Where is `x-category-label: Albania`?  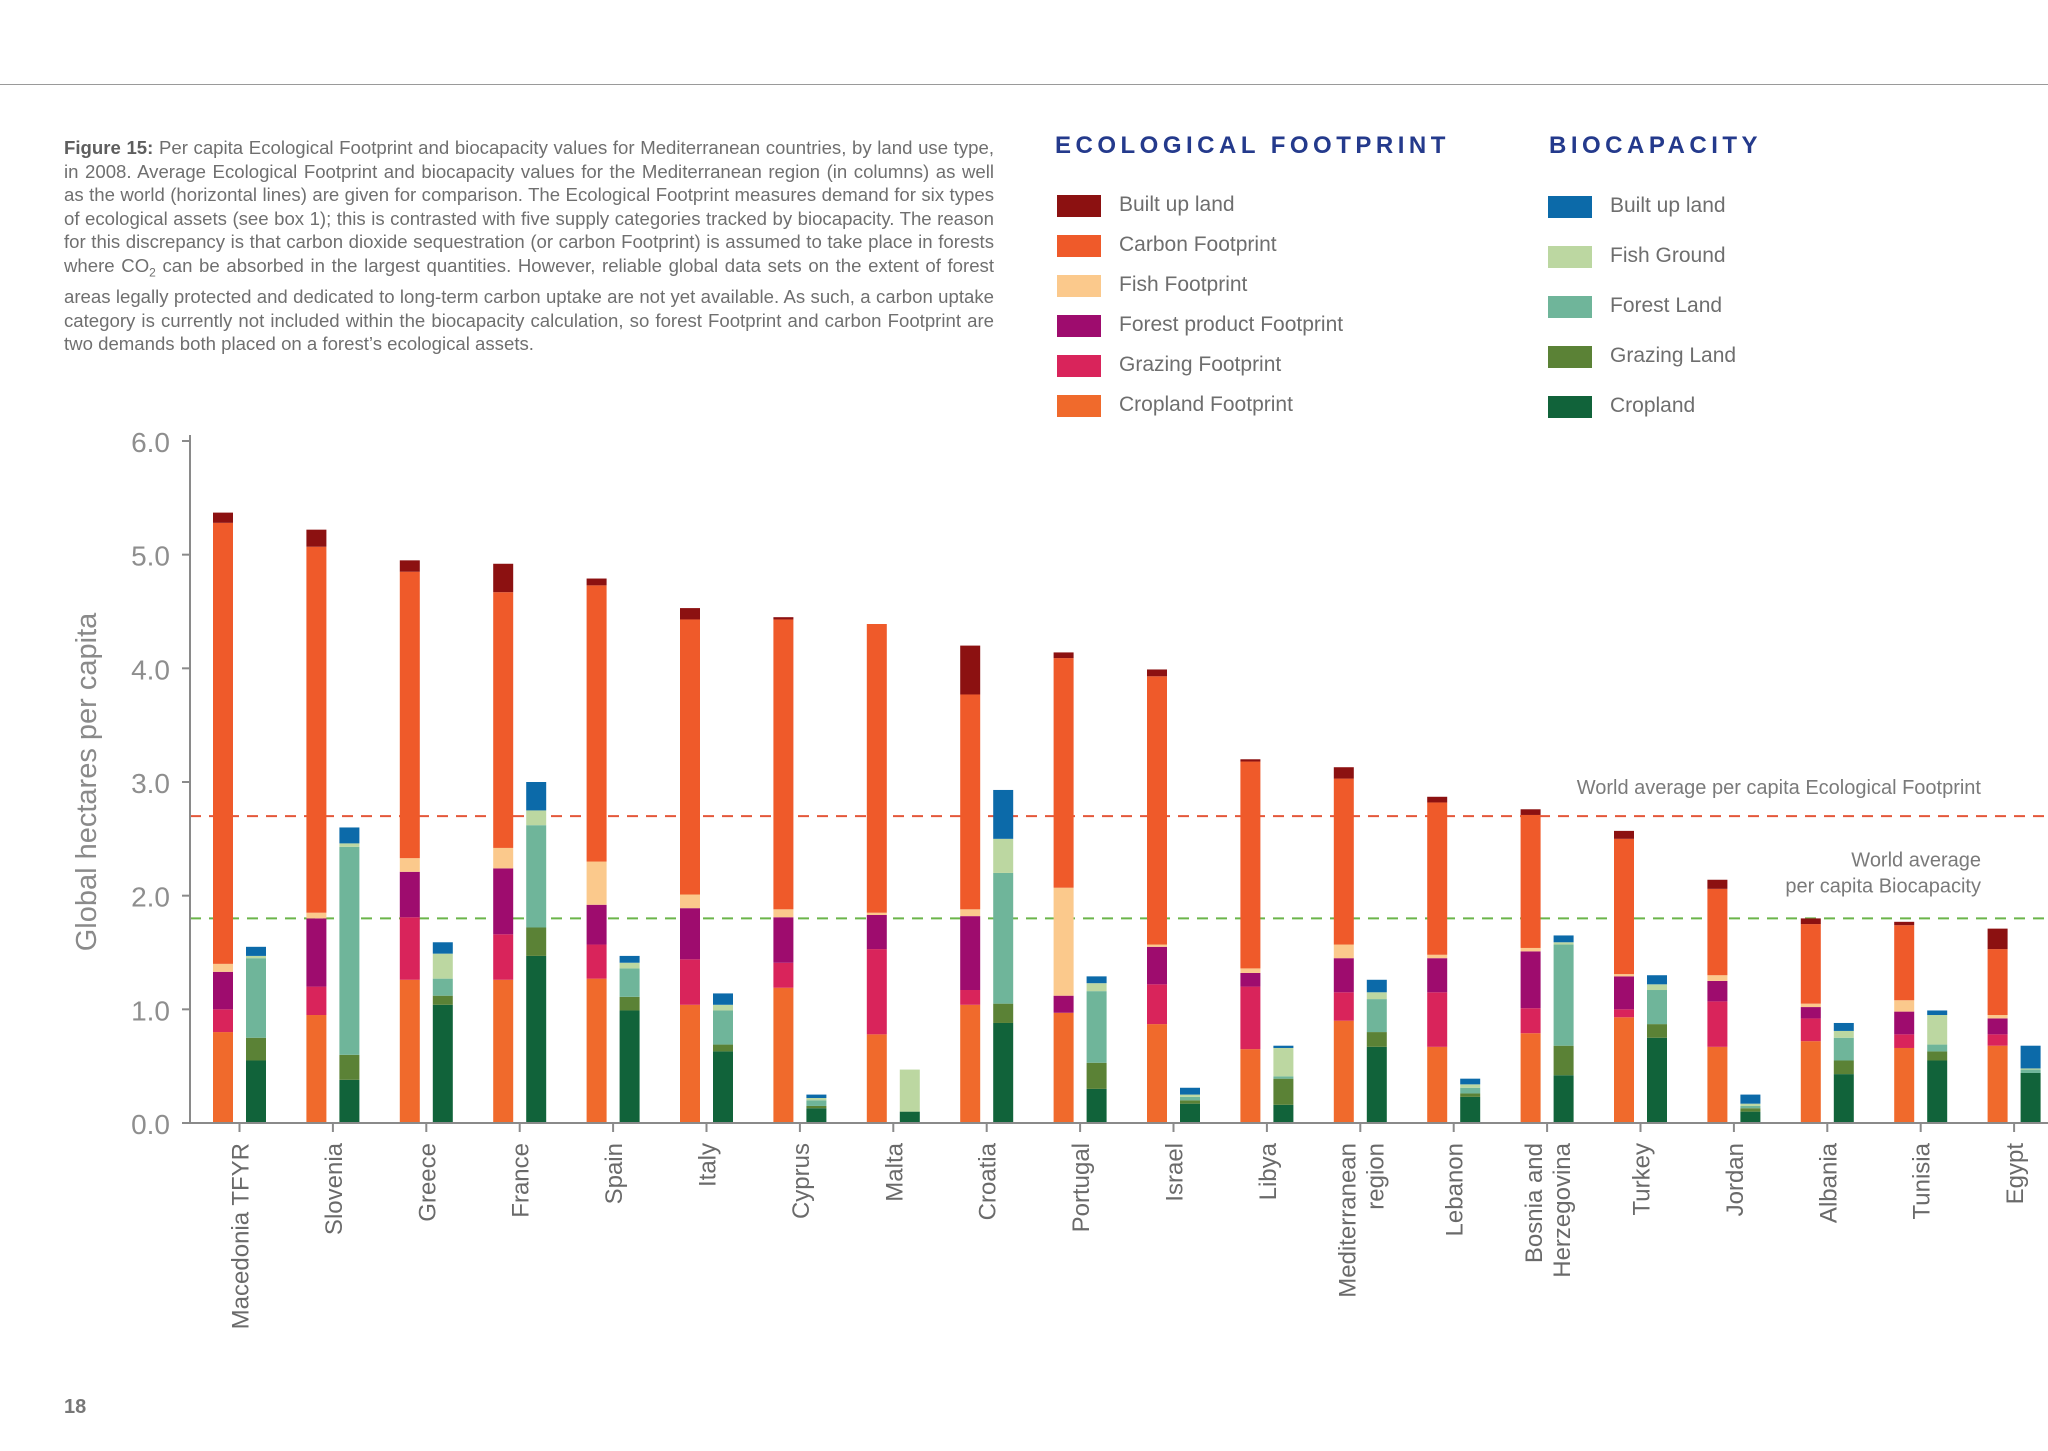
x-category-label: Albania is located at coordinates (1828, 1182).